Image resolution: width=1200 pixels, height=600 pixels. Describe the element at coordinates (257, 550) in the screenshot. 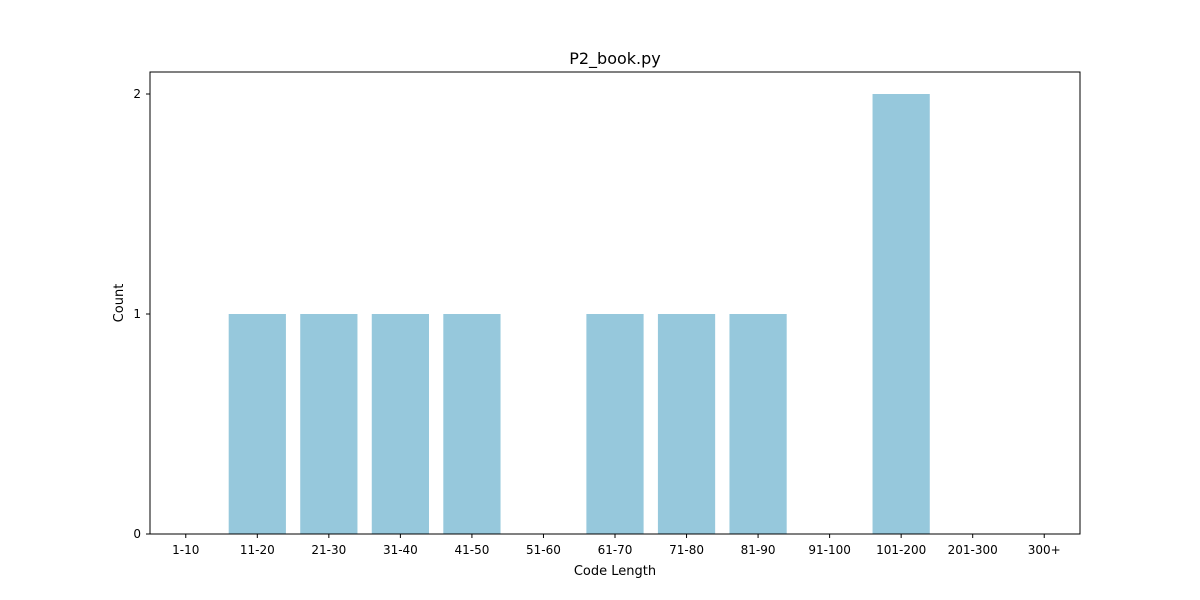

I see `x-tick-label: 11-20` at that location.